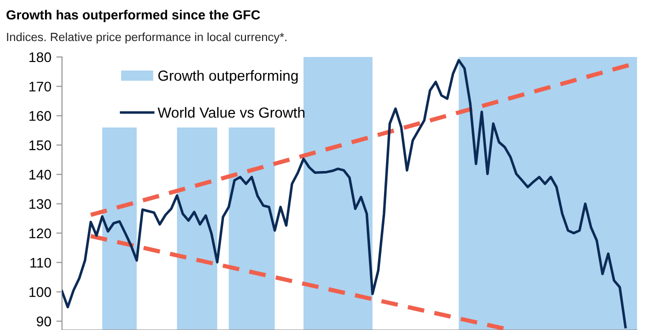 This screenshot has width=660, height=330. Describe the element at coordinates (41, 263) in the screenshot. I see `y-tick-label: 110` at that location.